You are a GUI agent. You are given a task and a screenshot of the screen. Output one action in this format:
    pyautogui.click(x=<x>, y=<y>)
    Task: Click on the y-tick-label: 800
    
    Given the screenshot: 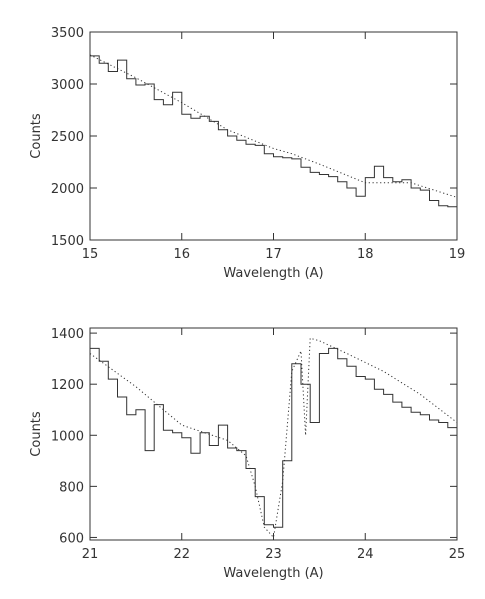 What is the action you would take?
    pyautogui.click(x=71, y=487)
    